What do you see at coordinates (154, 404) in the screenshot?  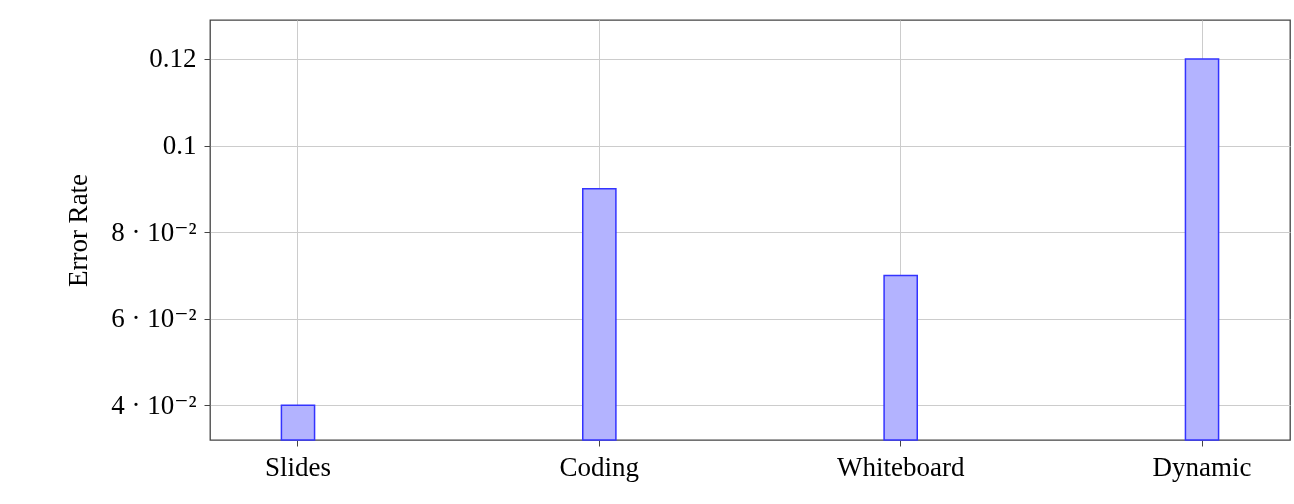 I see `y-tick-label: 4 · 10⁻²` at bounding box center [154, 404].